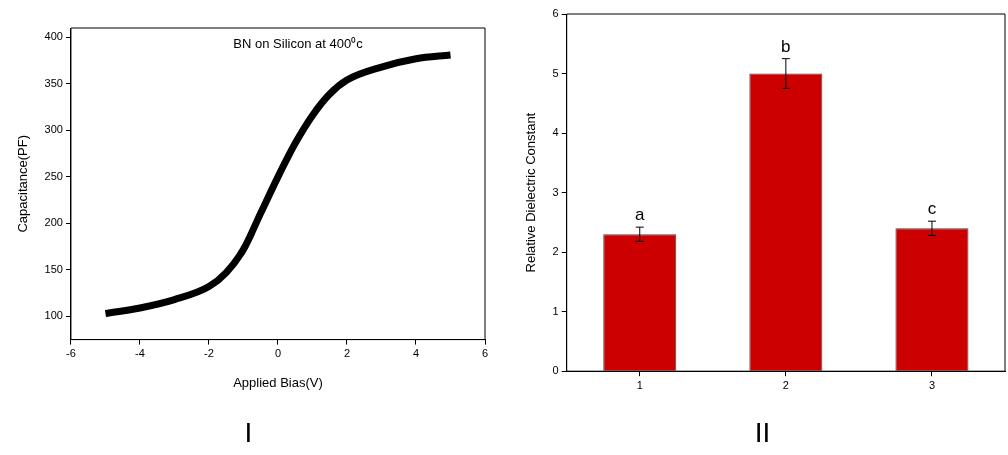 The height and width of the screenshot is (455, 1008). I want to click on x-tick-label: 4, so click(416, 353).